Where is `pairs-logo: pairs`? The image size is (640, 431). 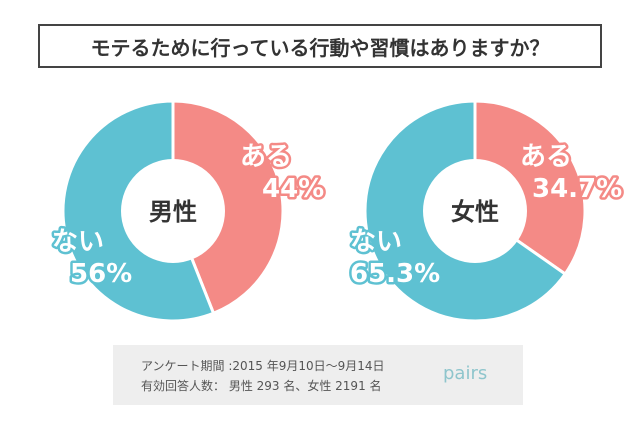
pairs-logo: pairs is located at coordinates (465, 373).